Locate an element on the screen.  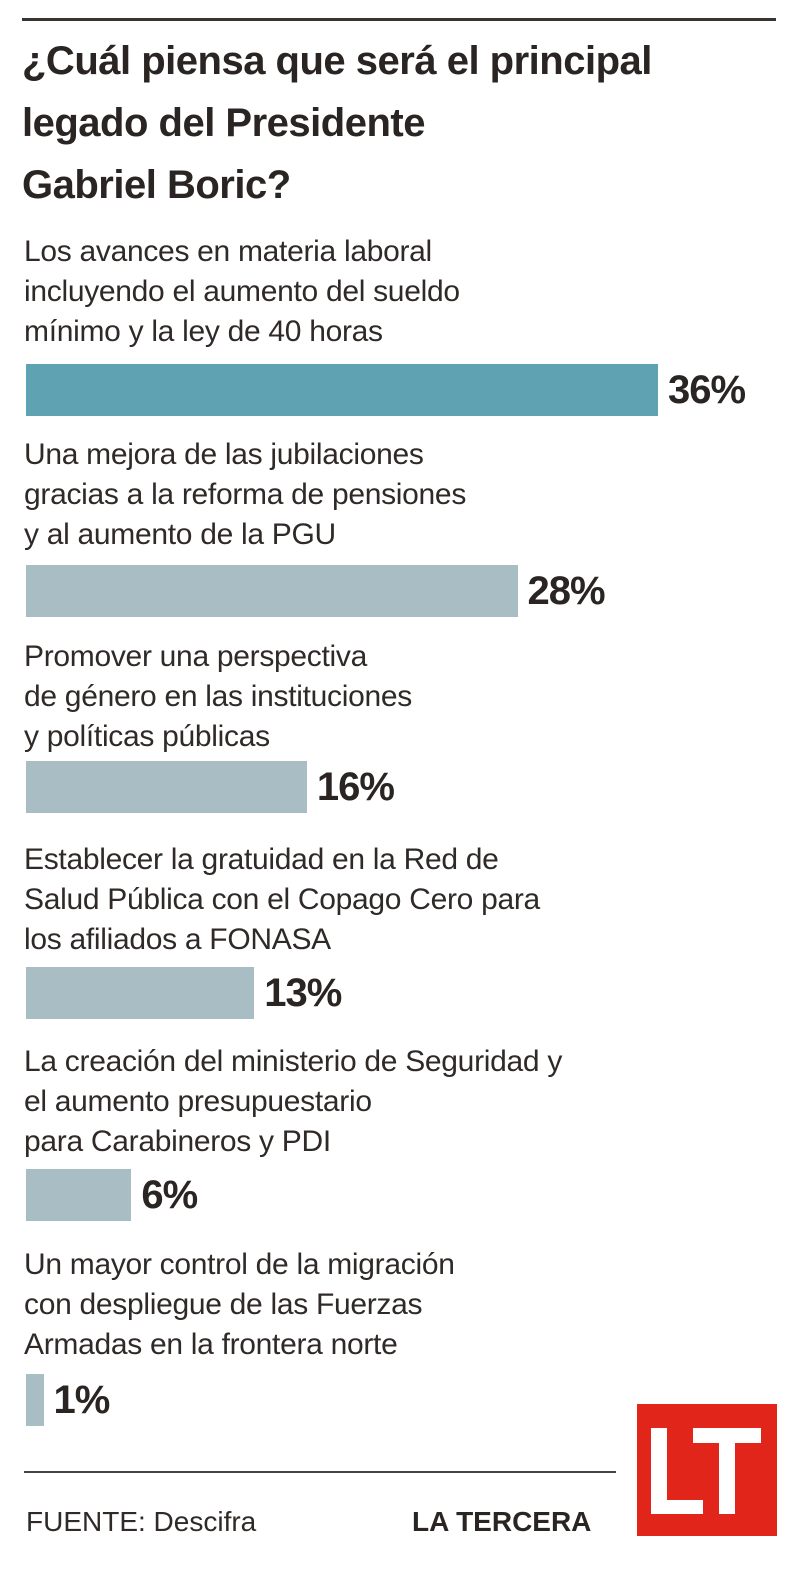
value-label: 28% is located at coordinates (566, 591).